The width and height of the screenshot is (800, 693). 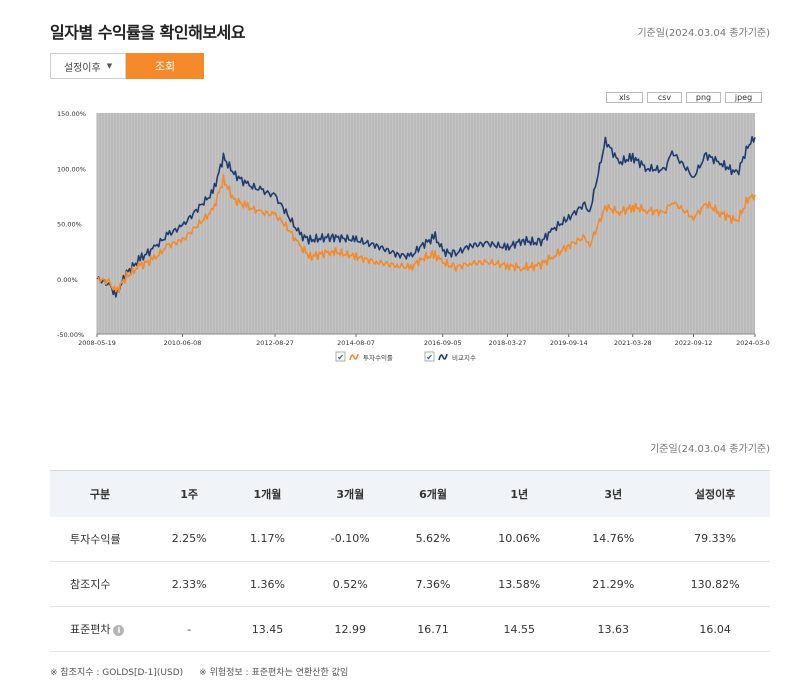 I want to click on col-header: 3개월, so click(x=350, y=493).